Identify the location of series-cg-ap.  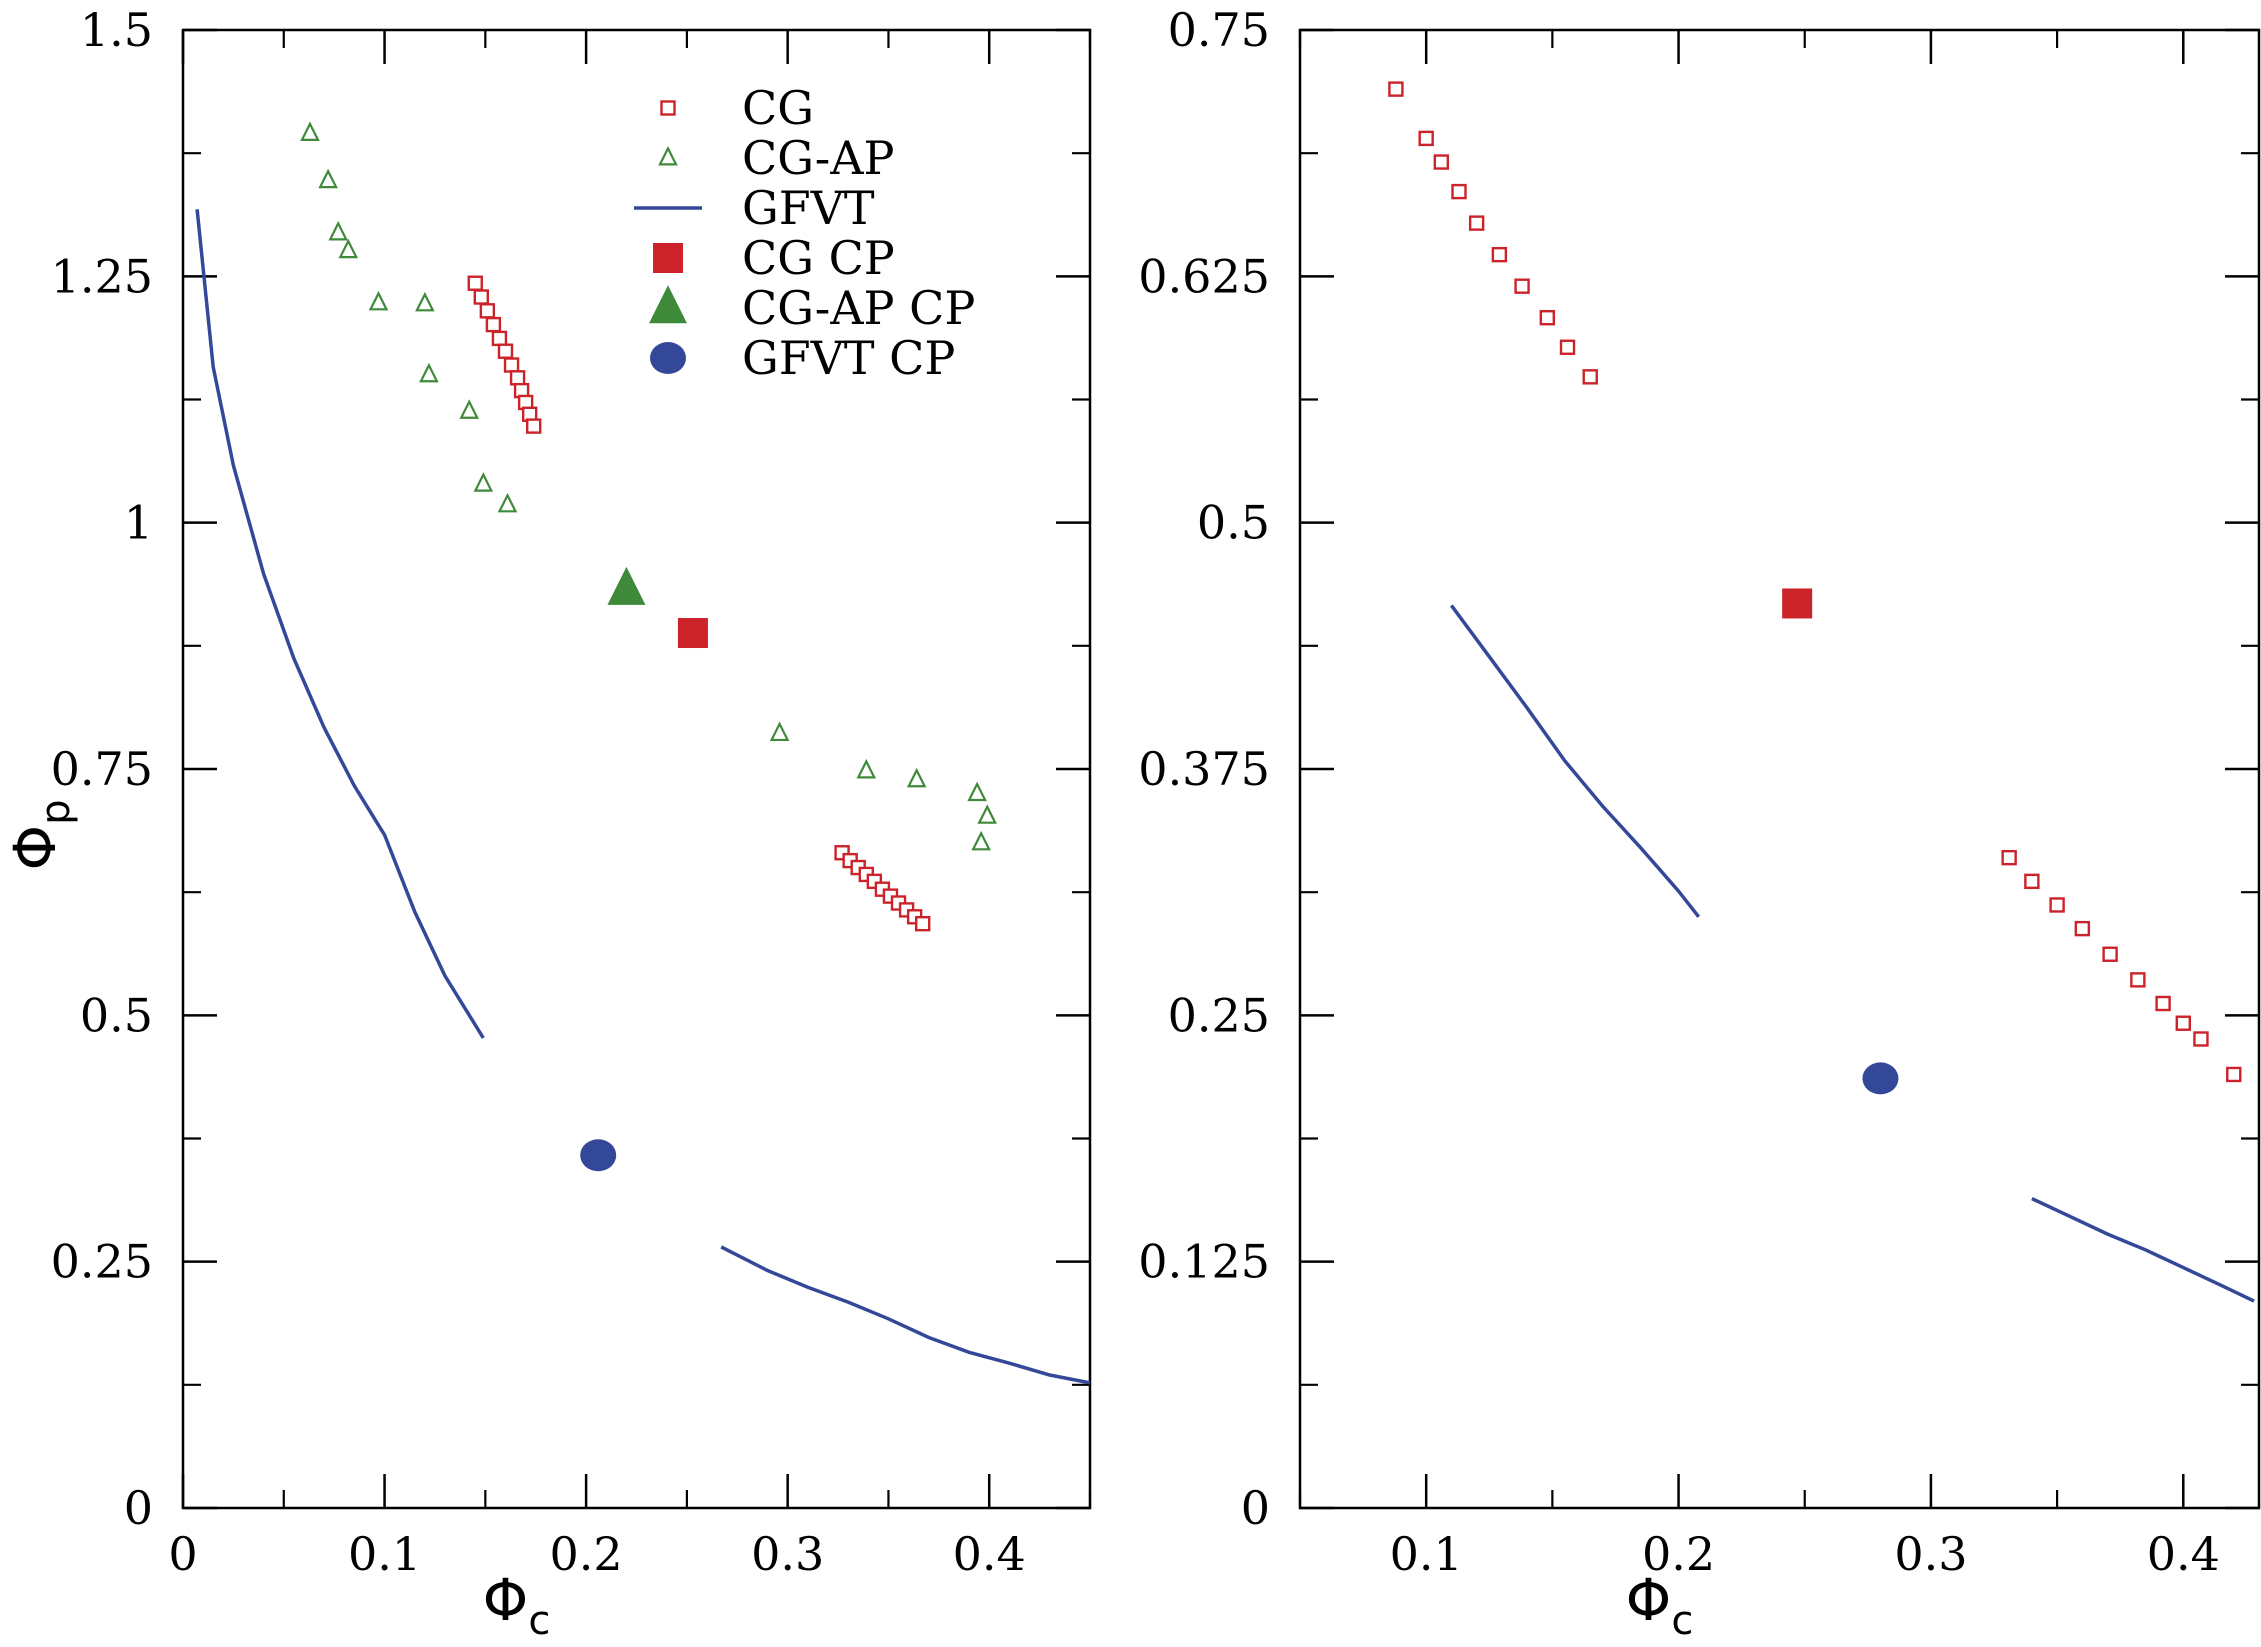
(648, 486).